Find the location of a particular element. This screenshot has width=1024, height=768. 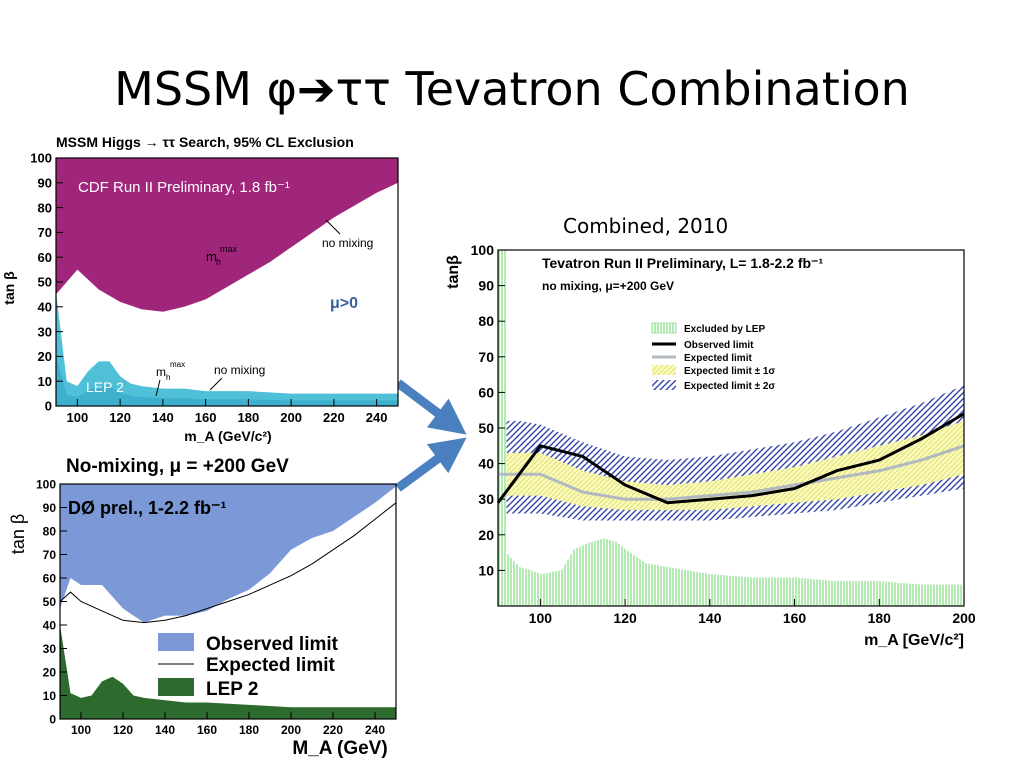

annotation-mh-lower: m is located at coordinates (161, 372).